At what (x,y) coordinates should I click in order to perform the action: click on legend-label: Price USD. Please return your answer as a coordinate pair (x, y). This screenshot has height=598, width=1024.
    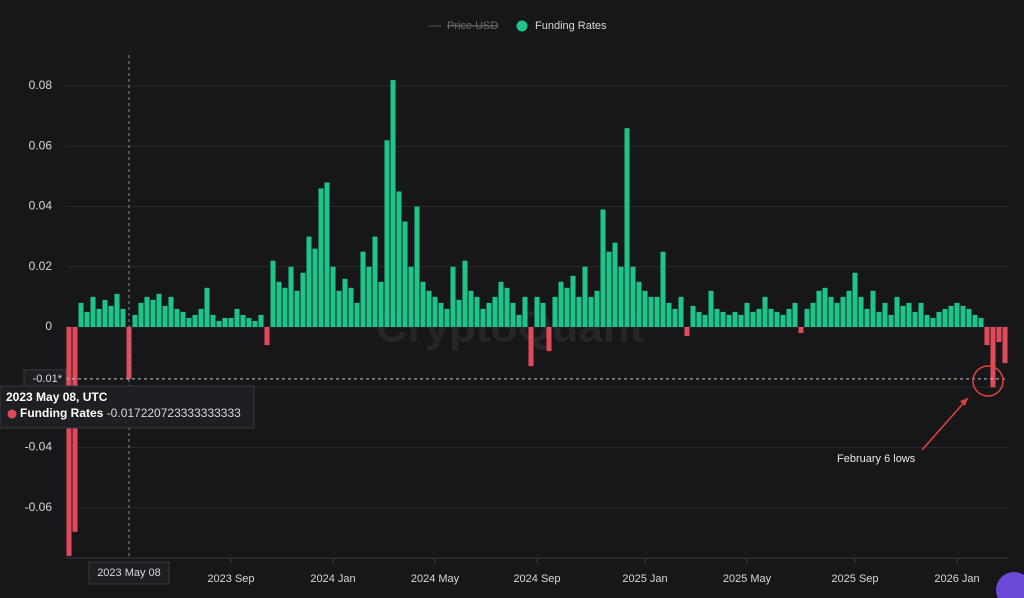
    Looking at the image, I should click on (472, 26).